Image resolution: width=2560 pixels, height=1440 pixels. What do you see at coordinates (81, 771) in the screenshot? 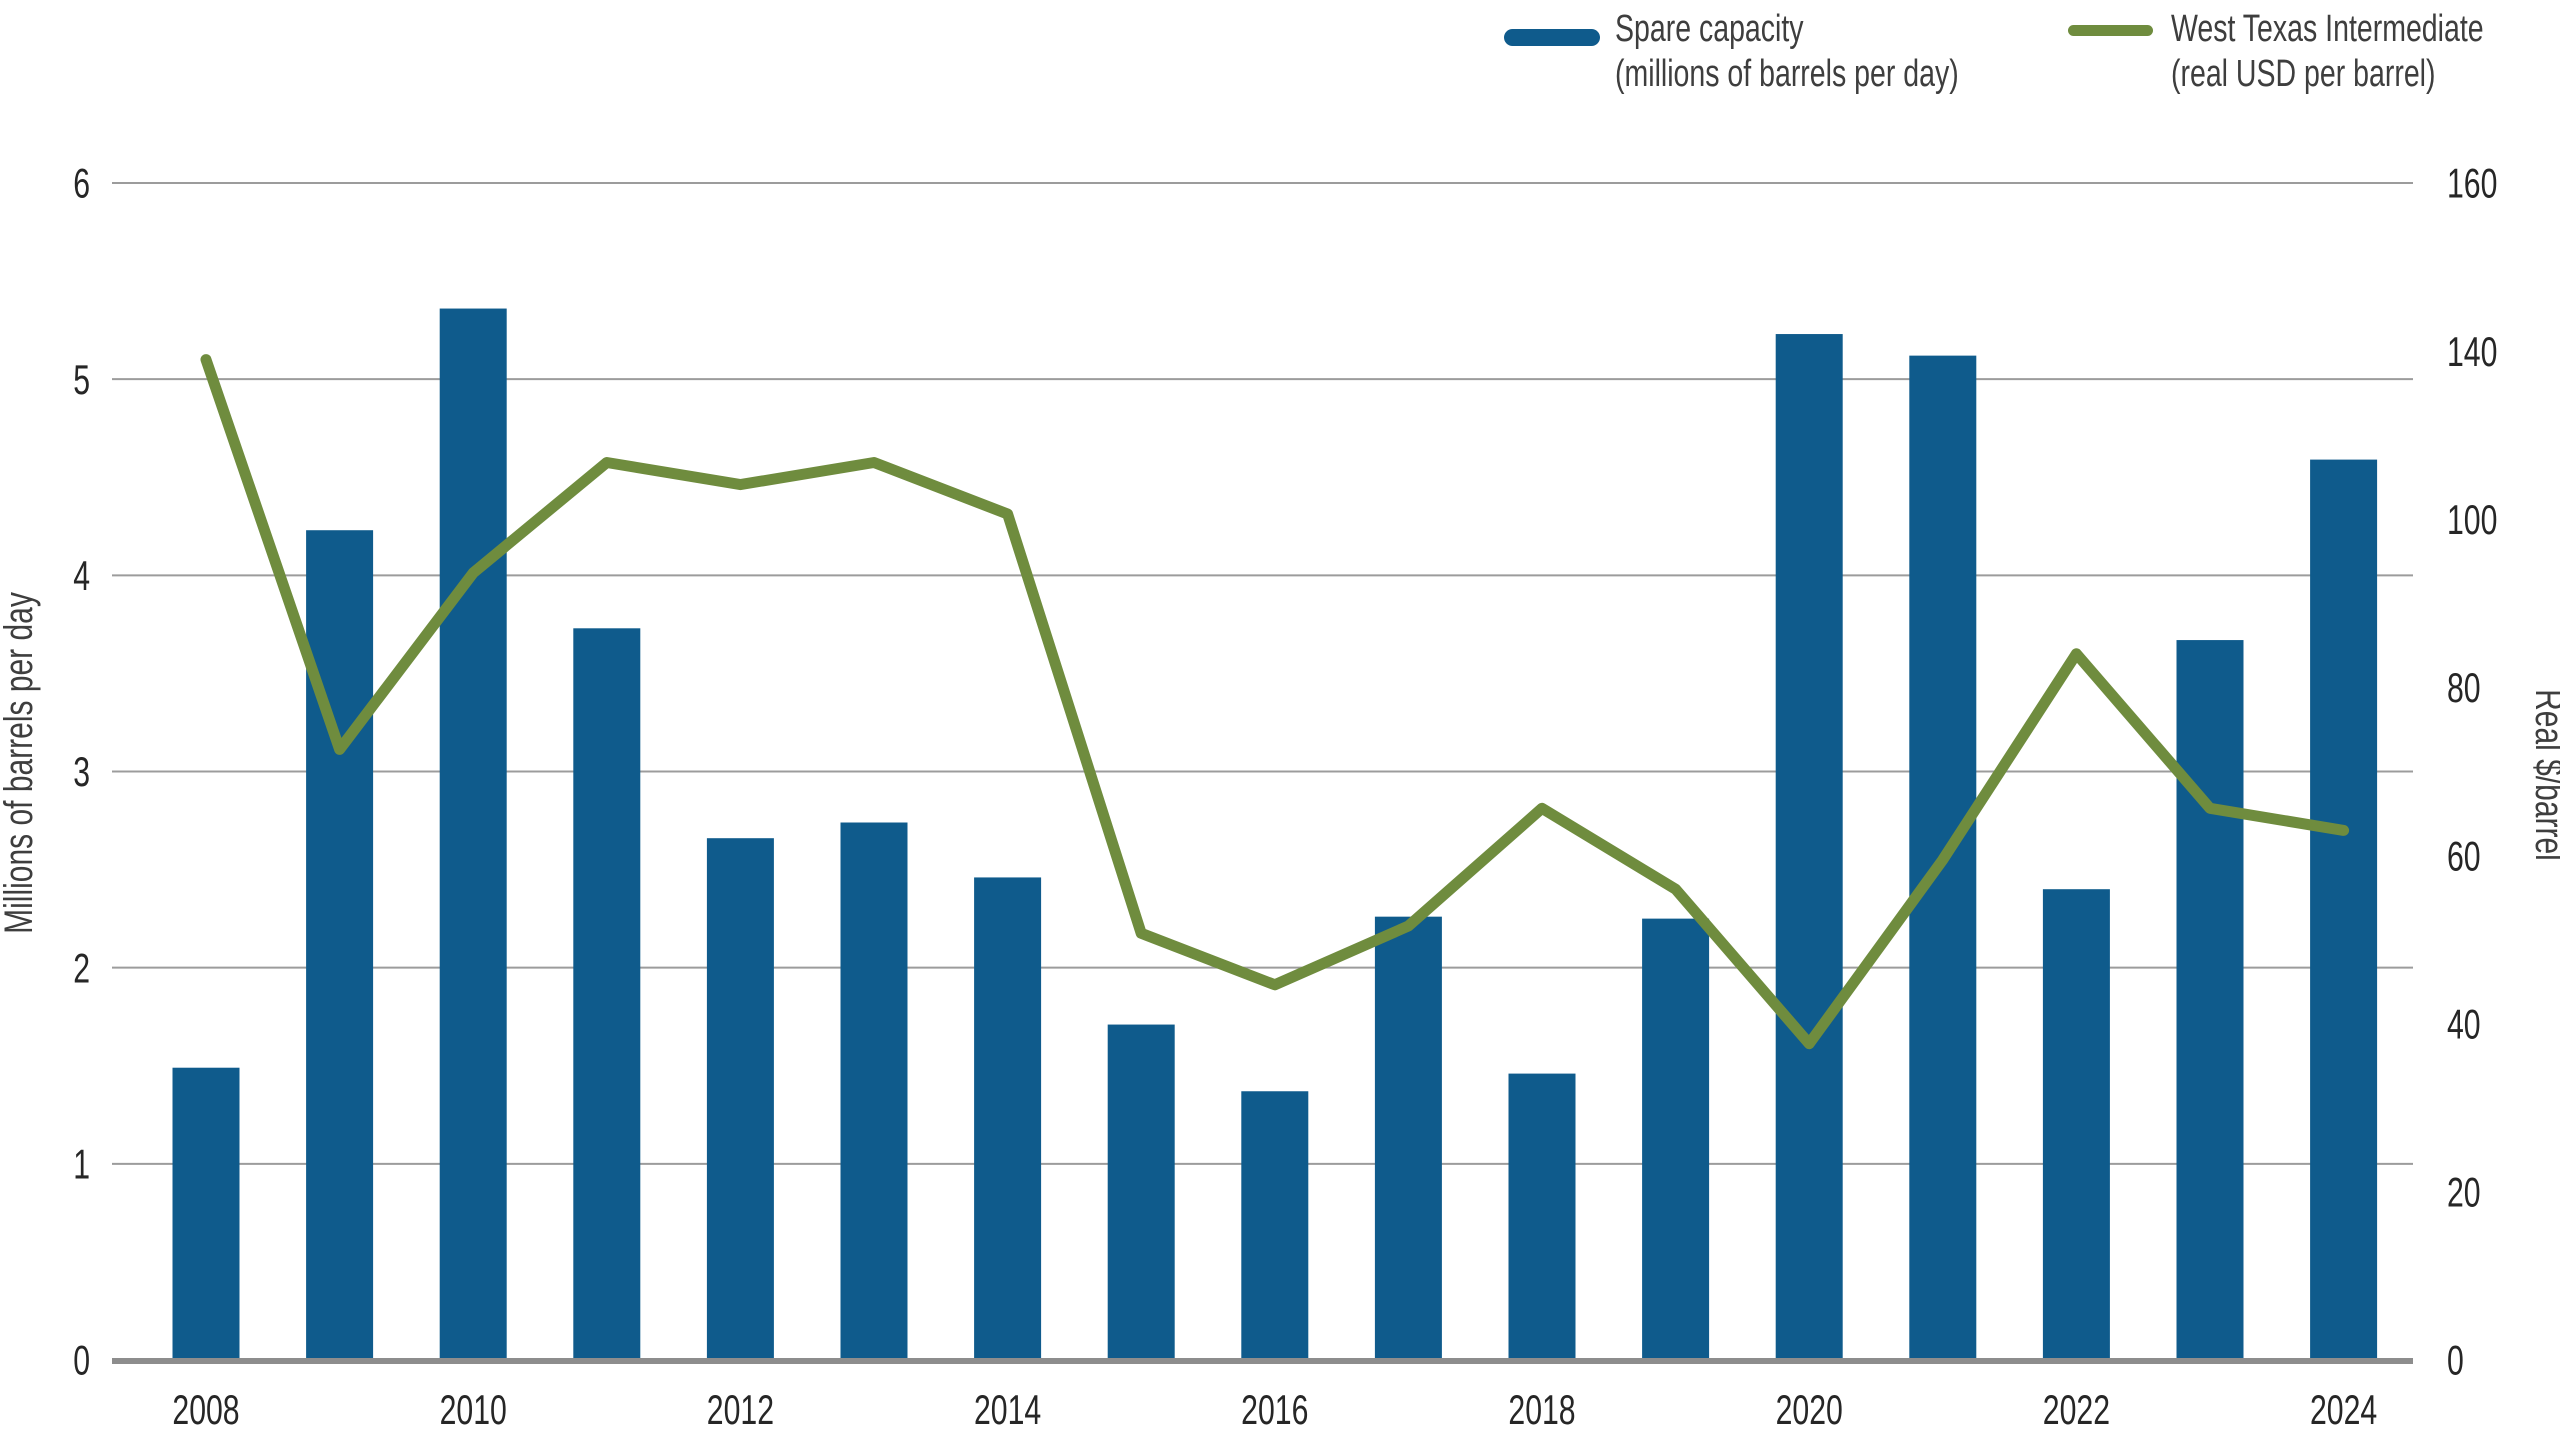
I see `y-left-tick-3: 3` at bounding box center [81, 771].